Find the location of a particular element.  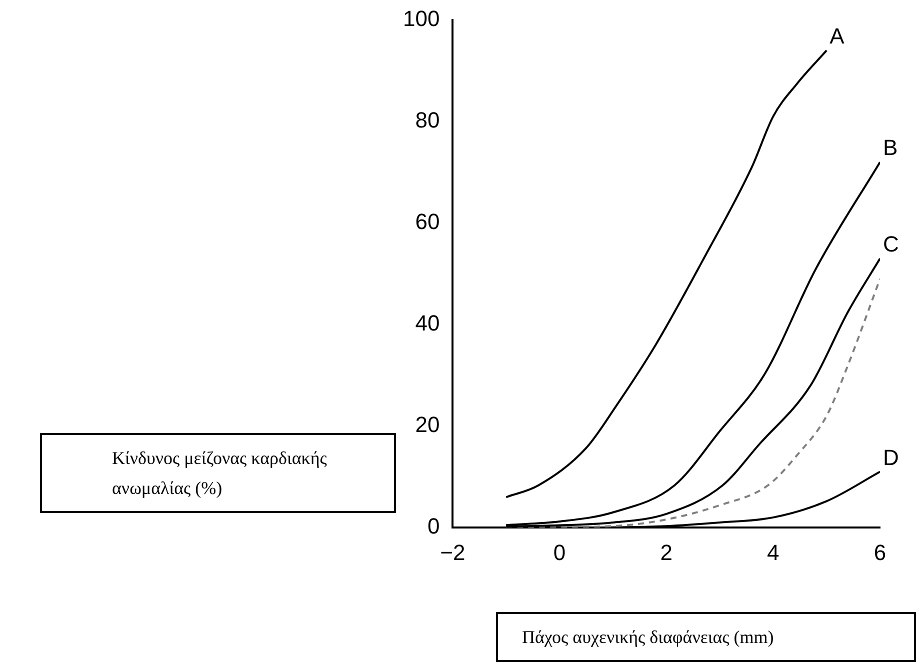

y-tick-label: 20 is located at coordinates (427, 425).